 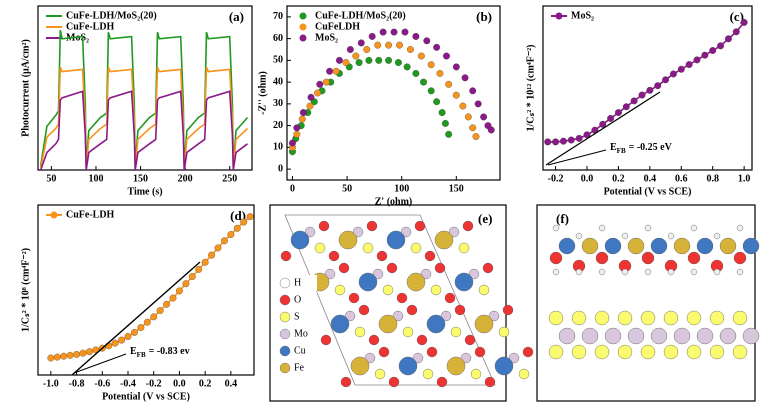 What do you see at coordinates (278, 103) in the screenshot?
I see `y-tick-label: 30` at bounding box center [278, 103].